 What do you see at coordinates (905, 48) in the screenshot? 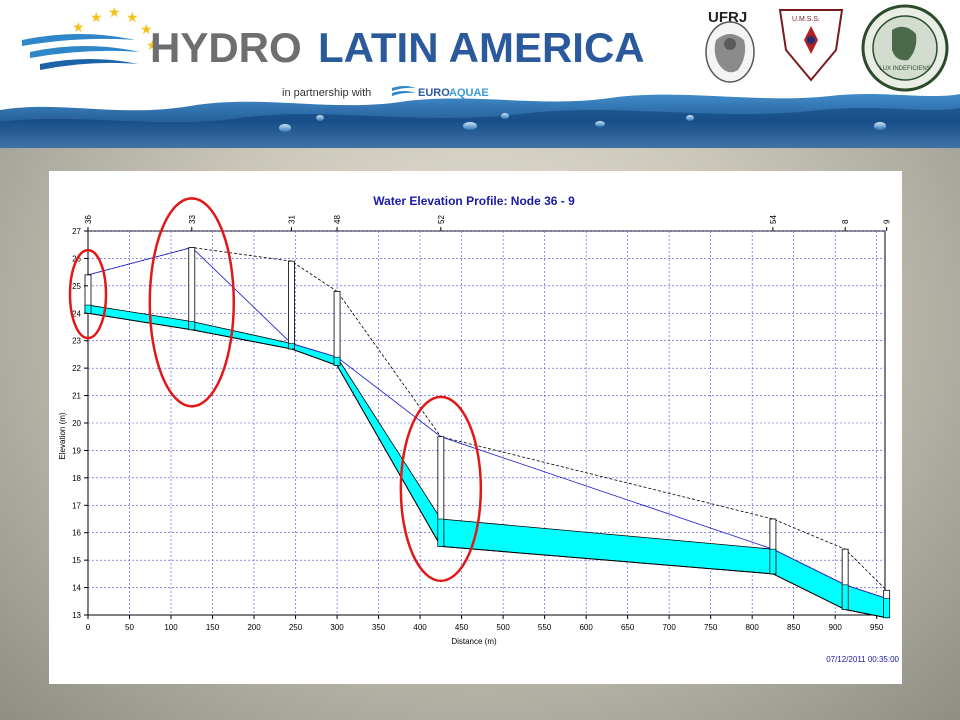
I see `unl-seal-logo: LUX INDEFICIENS` at bounding box center [905, 48].